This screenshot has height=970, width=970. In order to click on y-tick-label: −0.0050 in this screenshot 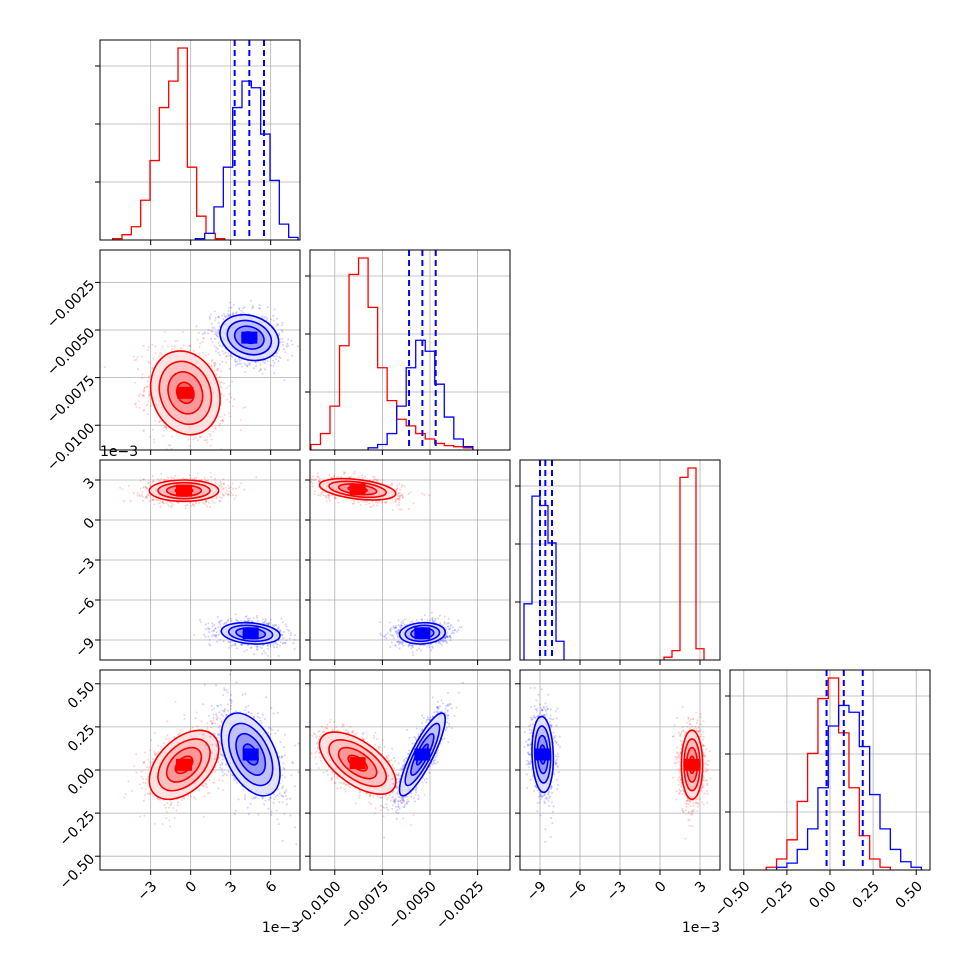, I will do `click(71, 352)`.